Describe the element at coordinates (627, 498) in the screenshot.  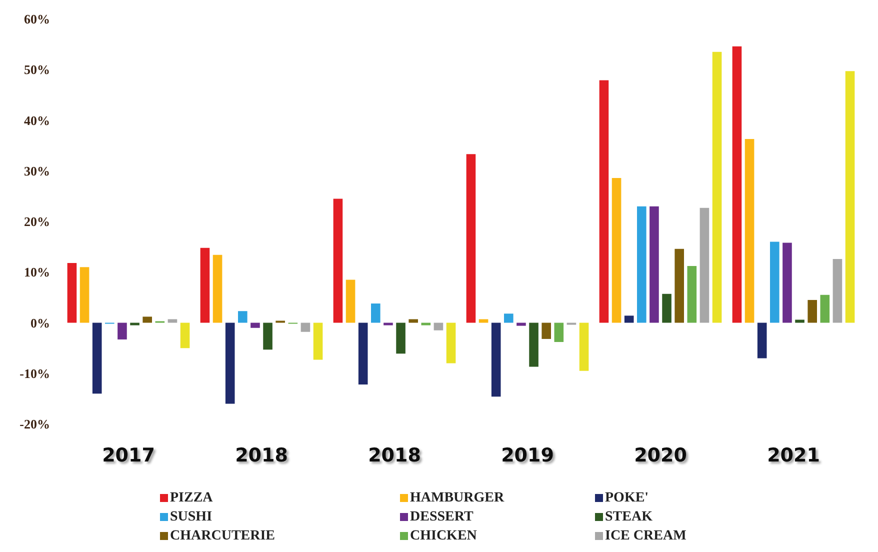
I see `legend-label: POKE'` at that location.